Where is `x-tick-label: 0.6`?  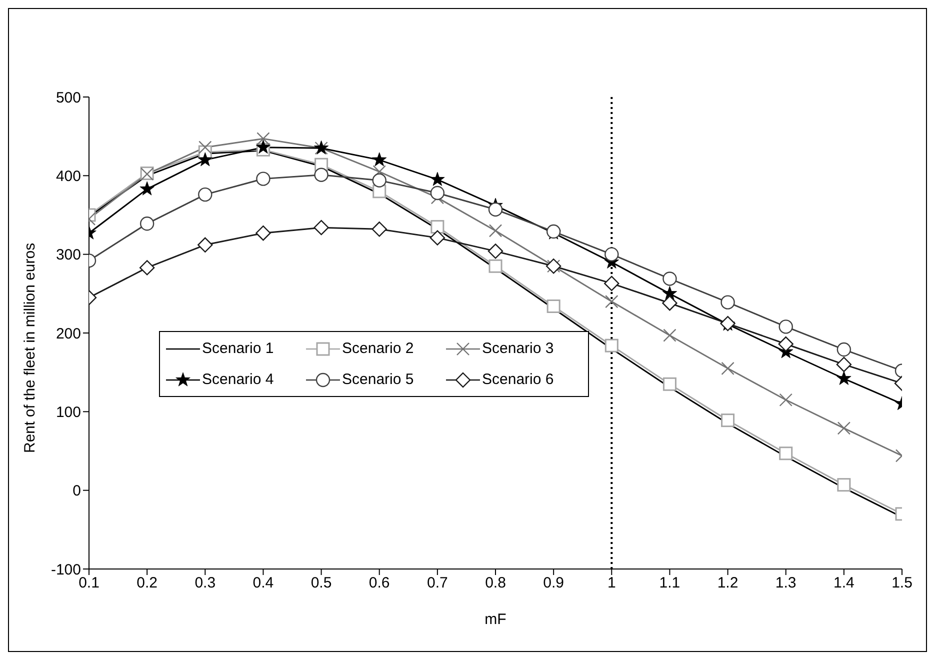 x-tick-label: 0.6 is located at coordinates (379, 583).